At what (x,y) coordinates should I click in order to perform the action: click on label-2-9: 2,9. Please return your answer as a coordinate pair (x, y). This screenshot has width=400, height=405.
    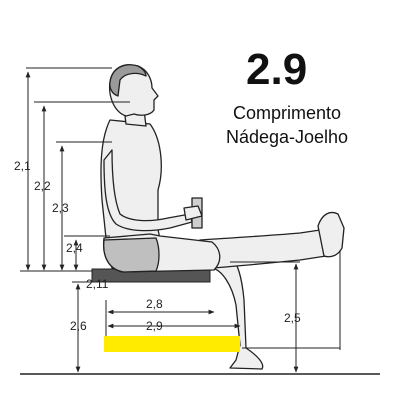
    Looking at the image, I should click on (154, 326).